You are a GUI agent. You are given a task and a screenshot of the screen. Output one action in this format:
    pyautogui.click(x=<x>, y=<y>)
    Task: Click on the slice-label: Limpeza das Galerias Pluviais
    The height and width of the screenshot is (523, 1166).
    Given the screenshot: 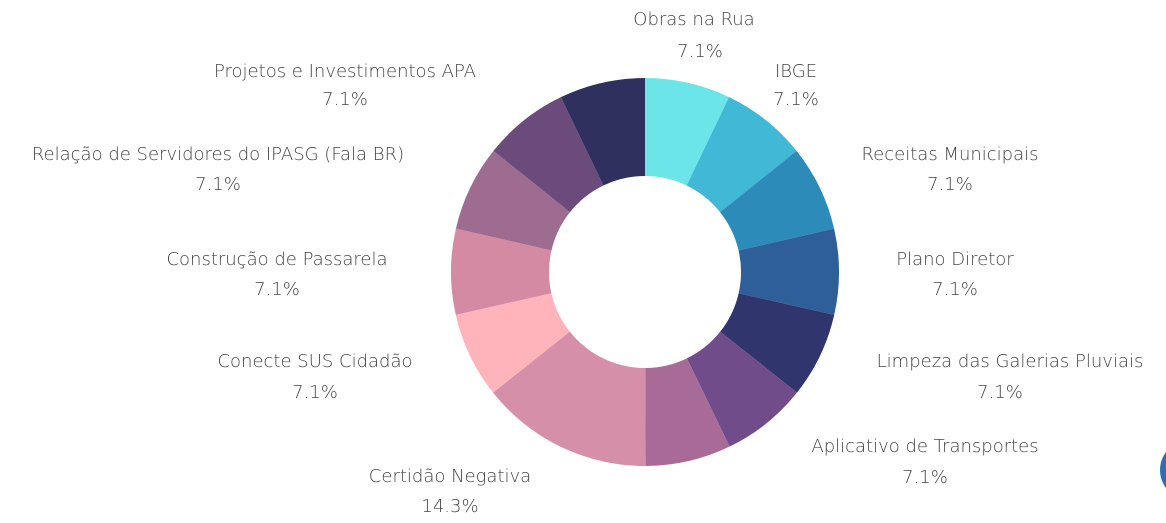 What is the action you would take?
    pyautogui.click(x=1010, y=361)
    